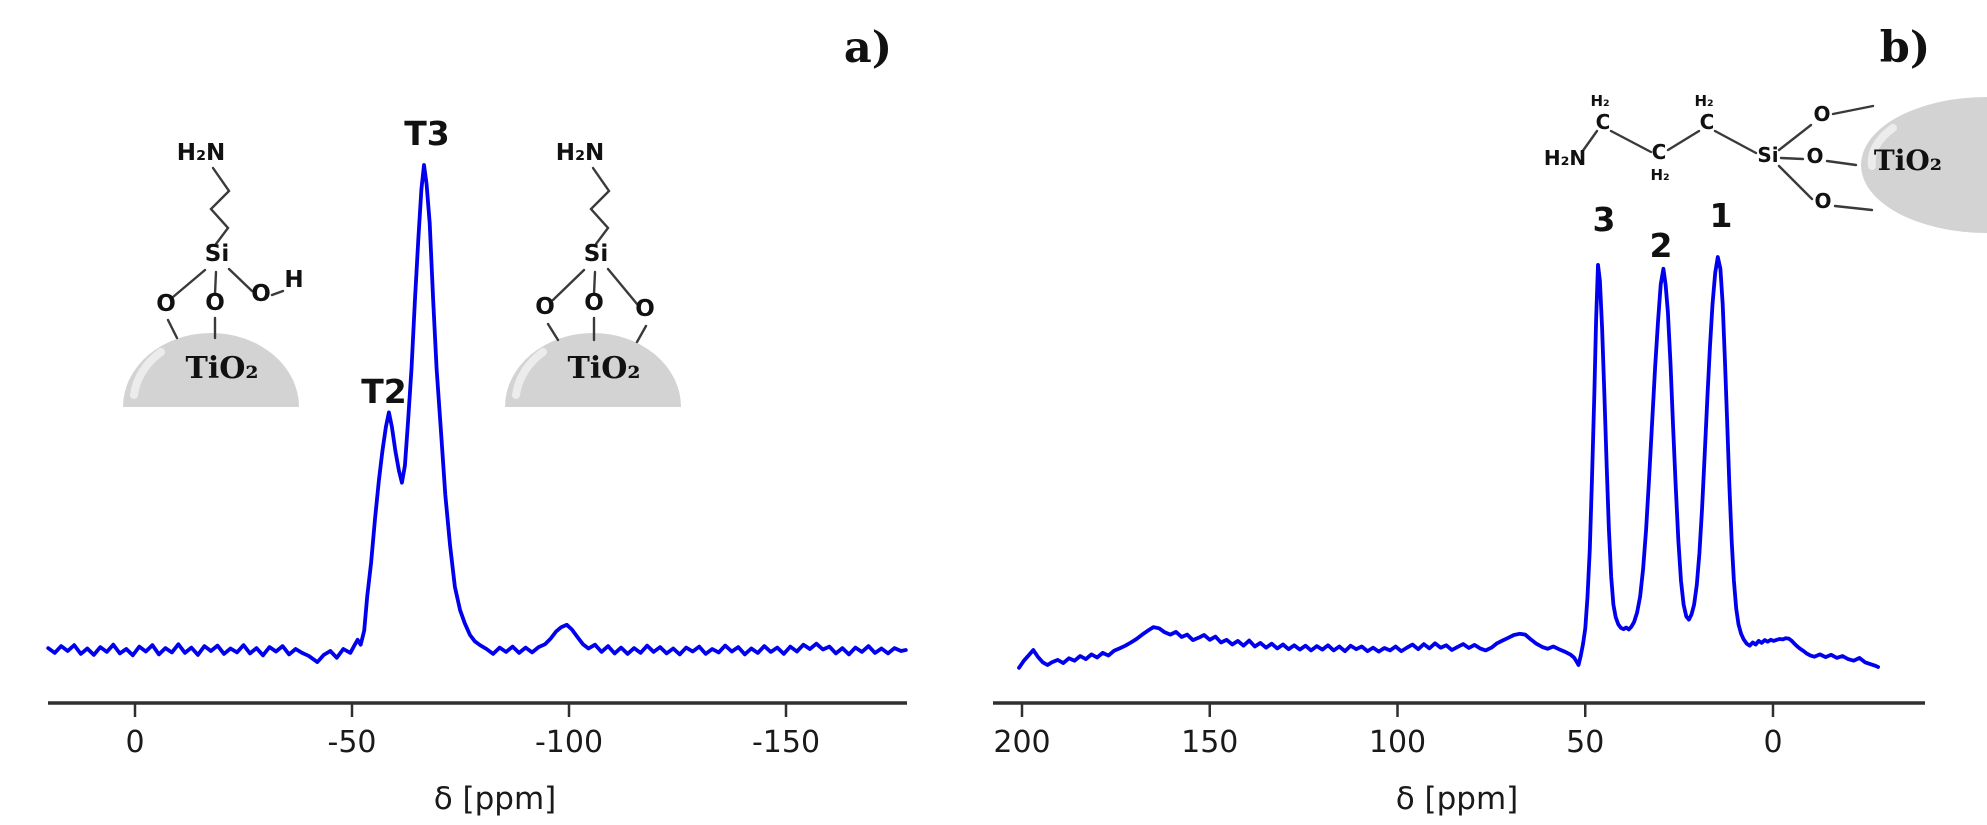  Describe the element at coordinates (1905, 48) in the screenshot. I see `panel-b-label: b)` at that location.